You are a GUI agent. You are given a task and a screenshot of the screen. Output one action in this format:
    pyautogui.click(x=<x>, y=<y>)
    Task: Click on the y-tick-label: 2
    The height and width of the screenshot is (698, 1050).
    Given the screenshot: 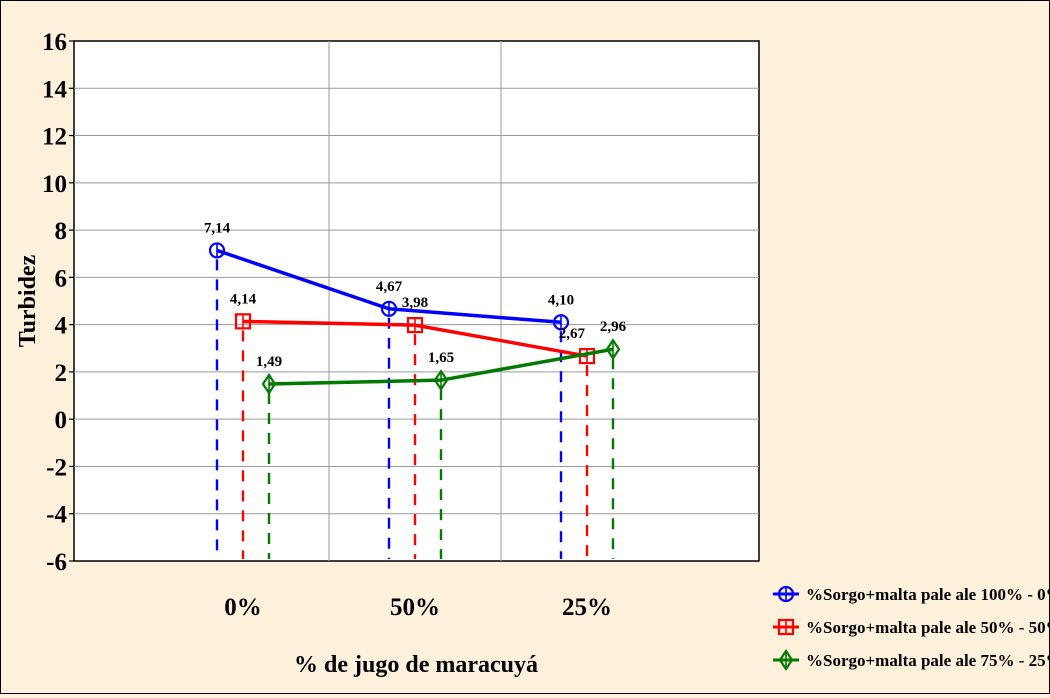 What is the action you would take?
    pyautogui.click(x=61, y=373)
    